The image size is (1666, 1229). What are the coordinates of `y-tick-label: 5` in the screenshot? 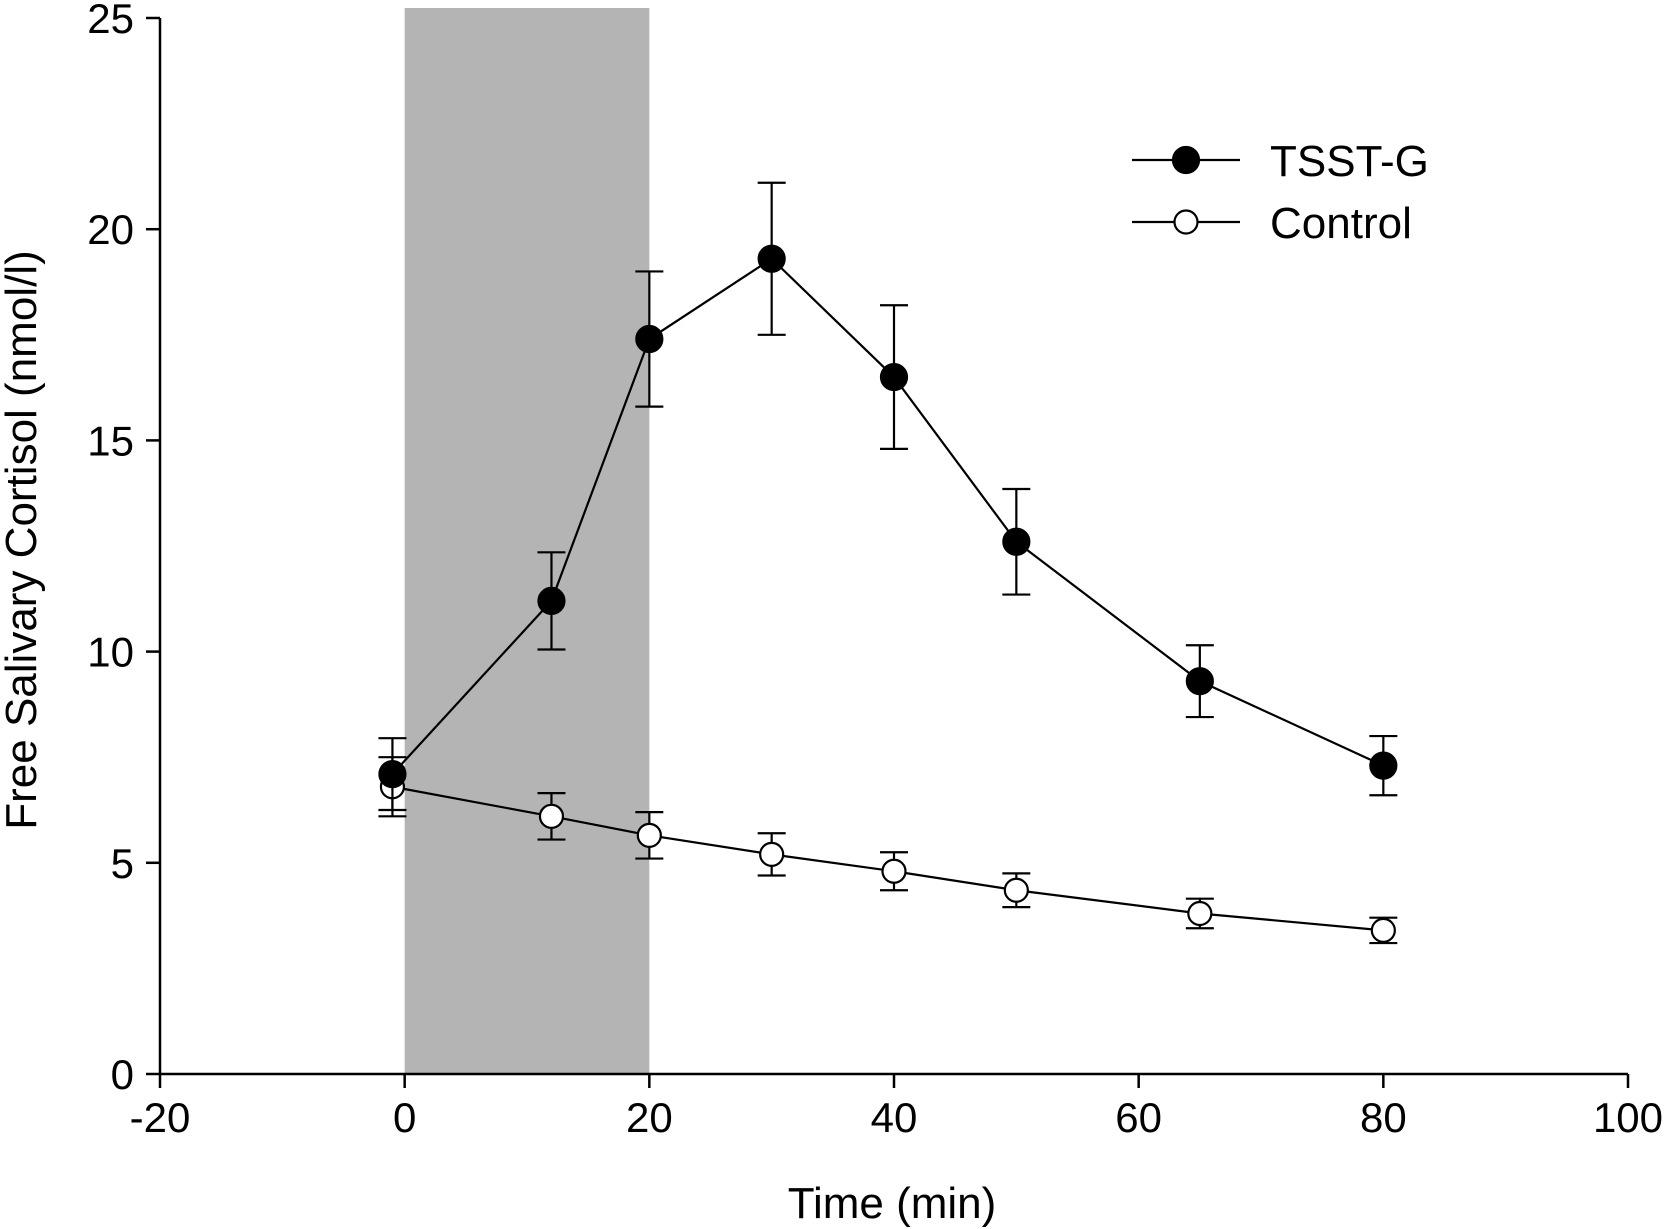 It's located at (122, 863).